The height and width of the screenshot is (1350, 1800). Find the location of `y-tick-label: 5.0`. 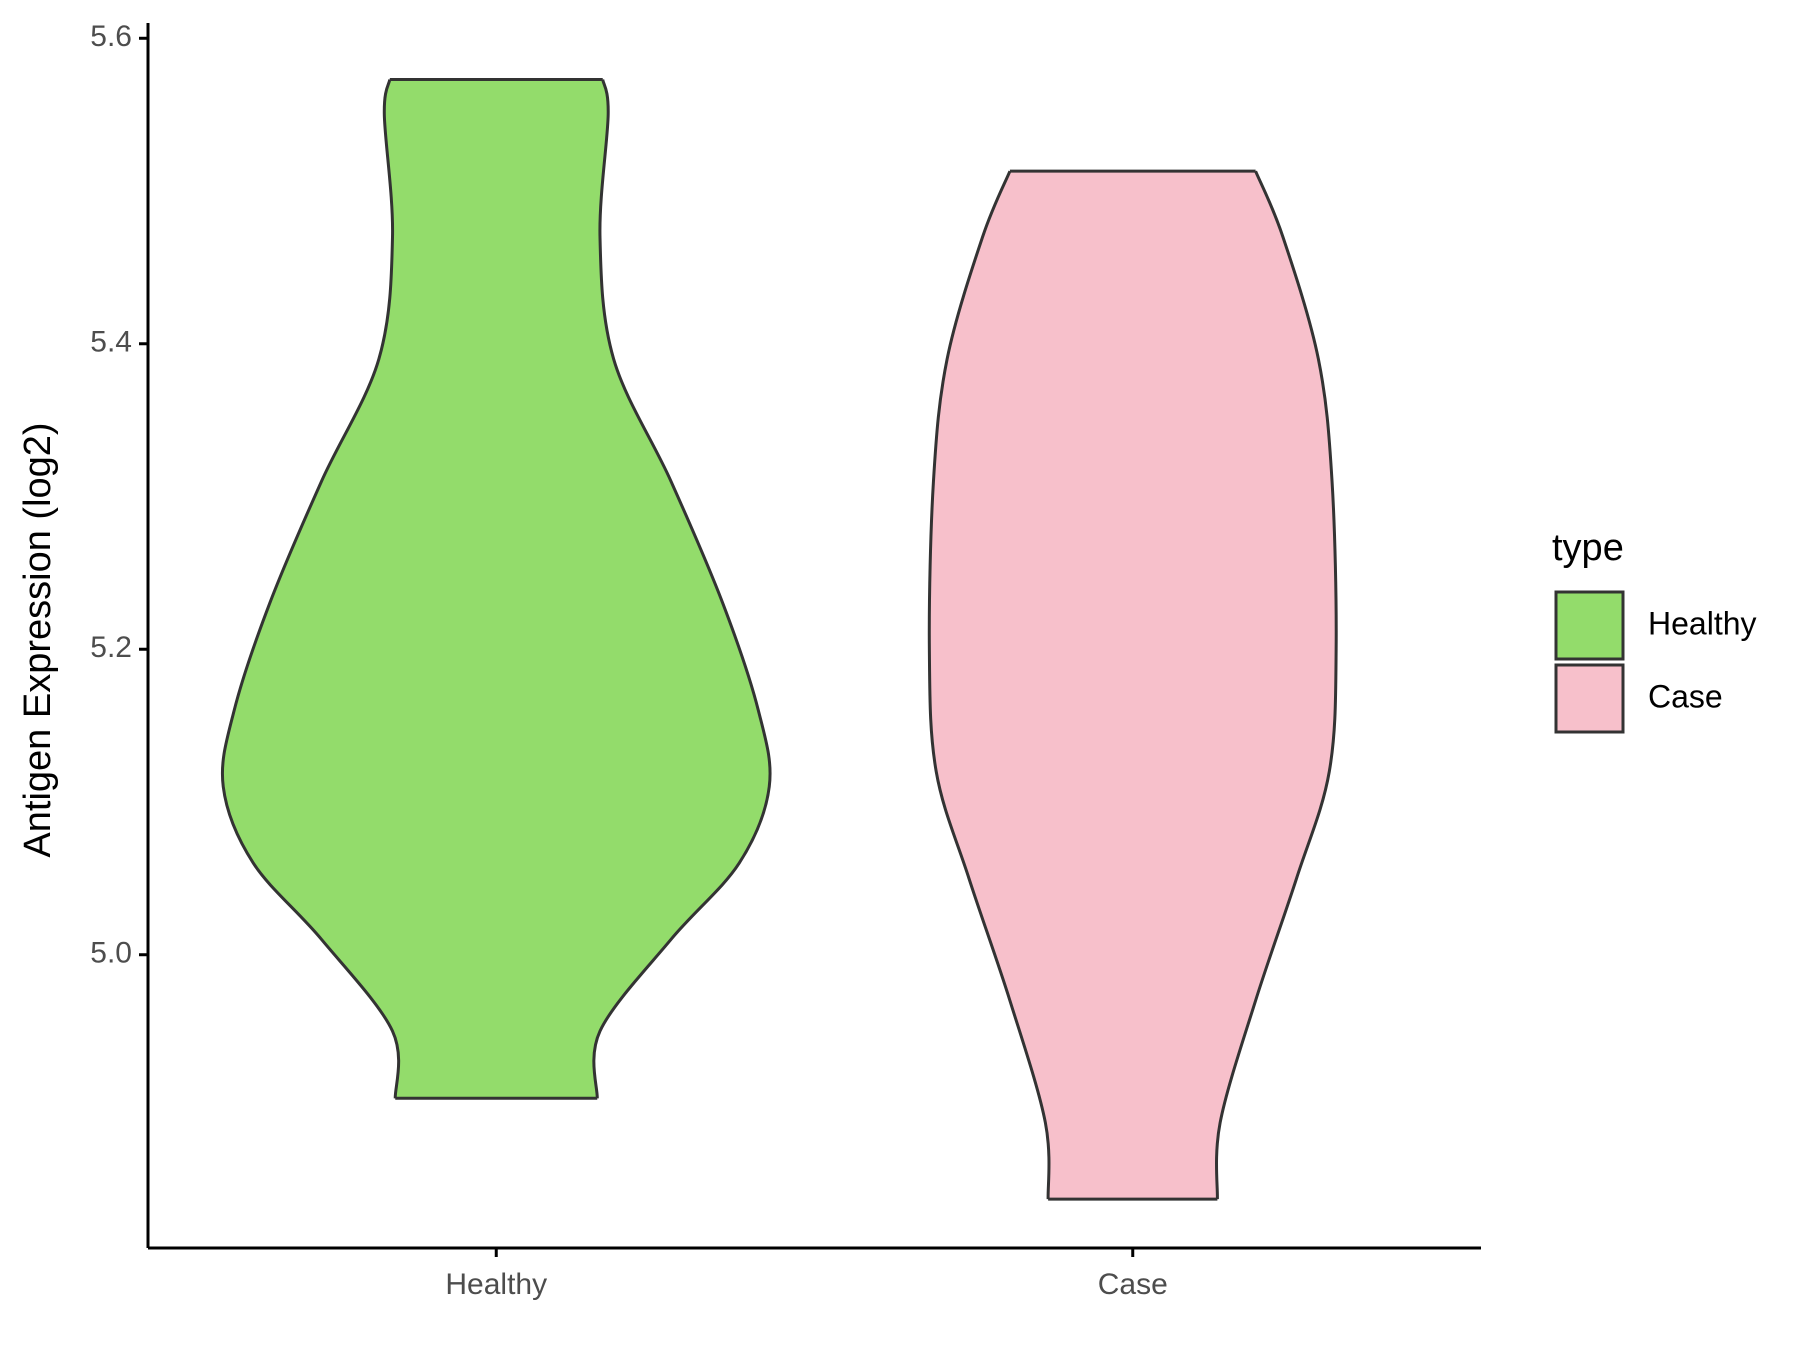

y-tick-label: 5.0 is located at coordinates (111, 953).